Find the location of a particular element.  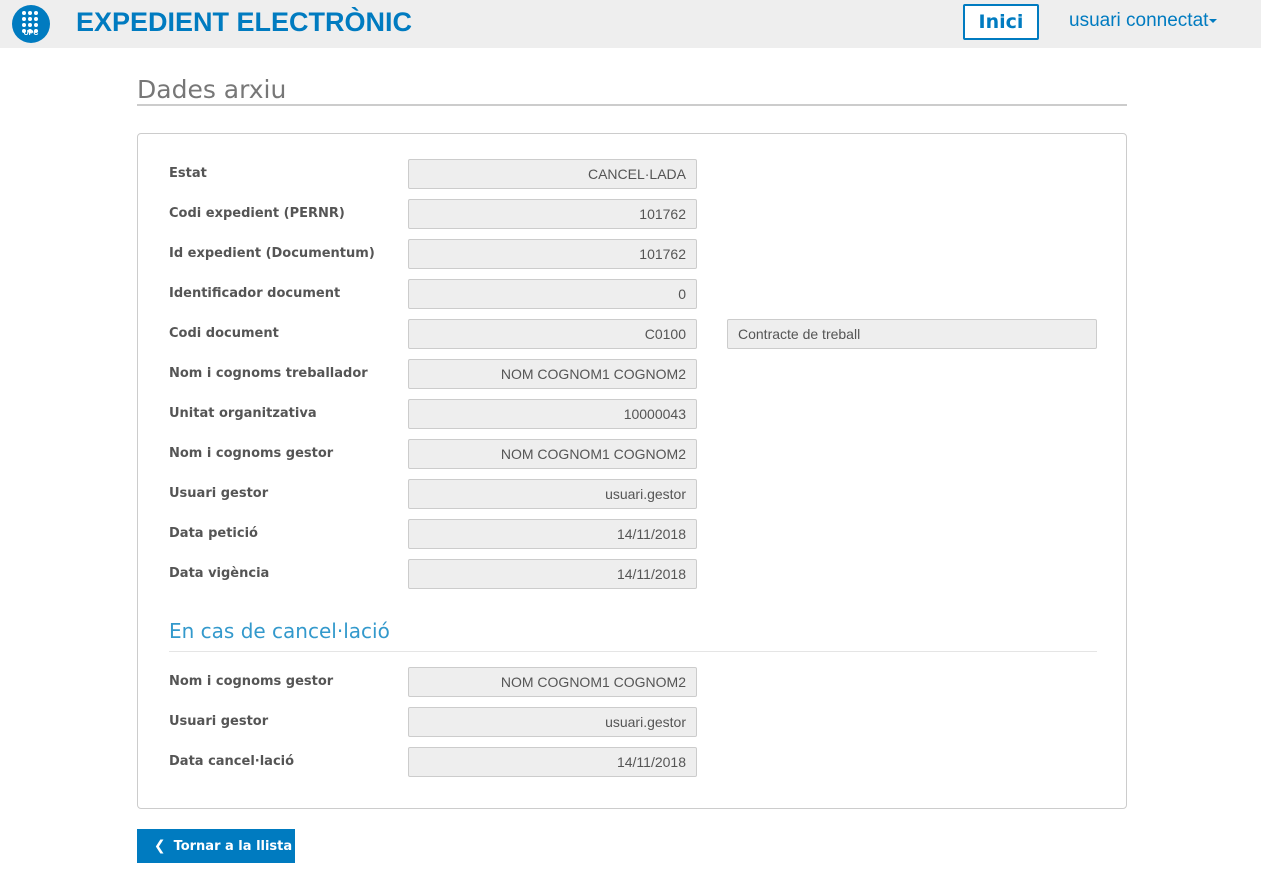

field-value: 10000043 is located at coordinates (552, 414).